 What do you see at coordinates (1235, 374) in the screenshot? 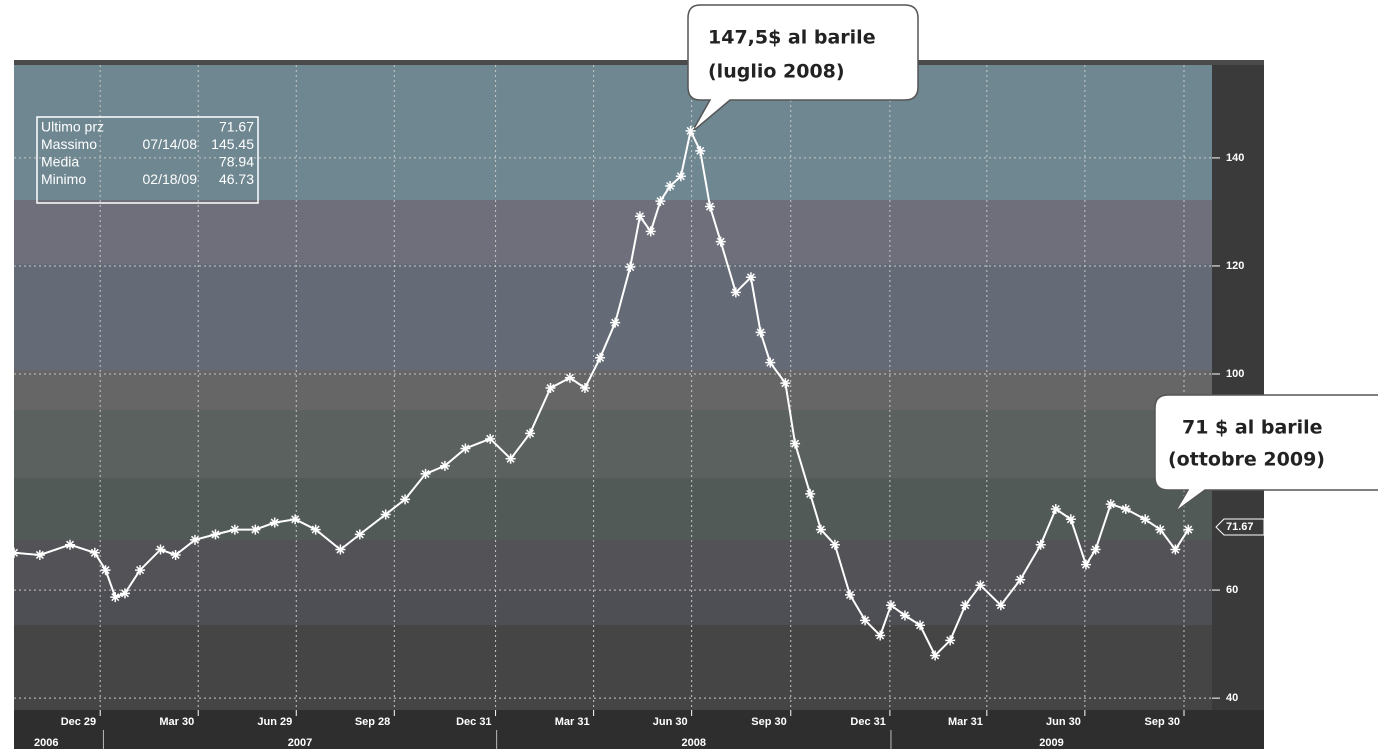
I see `y-tick-label: 100` at bounding box center [1235, 374].